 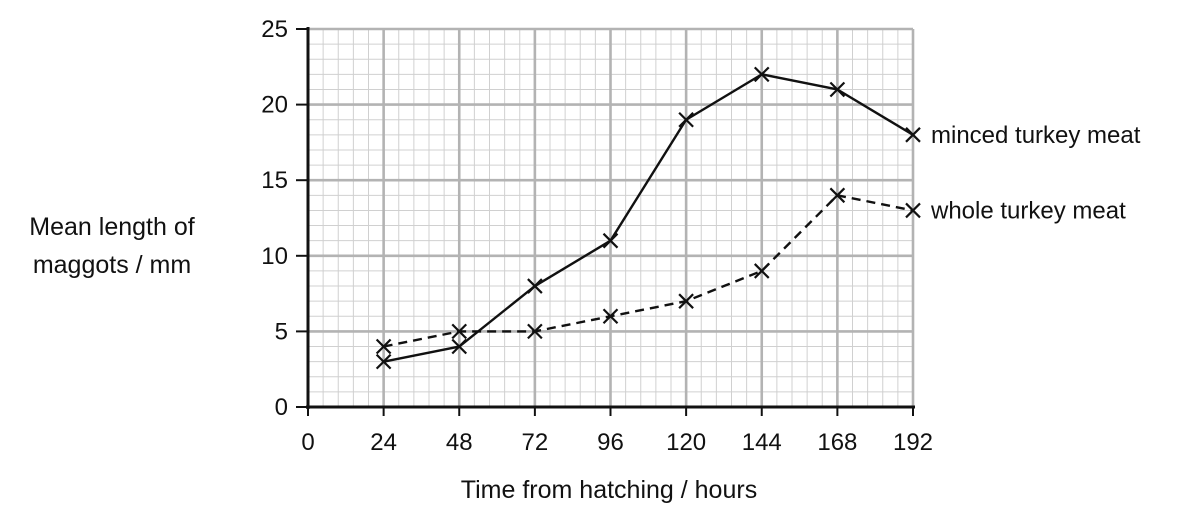 What do you see at coordinates (281, 407) in the screenshot?
I see `y-tick-label: 0` at bounding box center [281, 407].